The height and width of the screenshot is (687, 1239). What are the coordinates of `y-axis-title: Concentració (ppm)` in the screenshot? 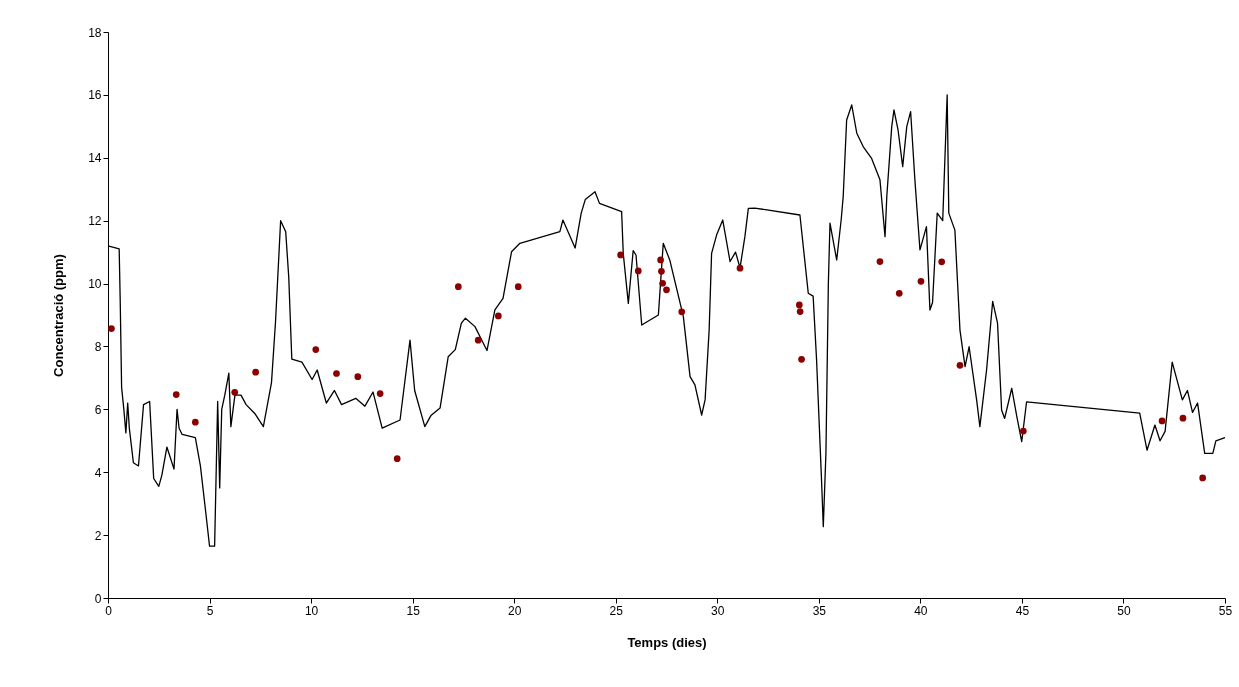 It's located at (59, 315).